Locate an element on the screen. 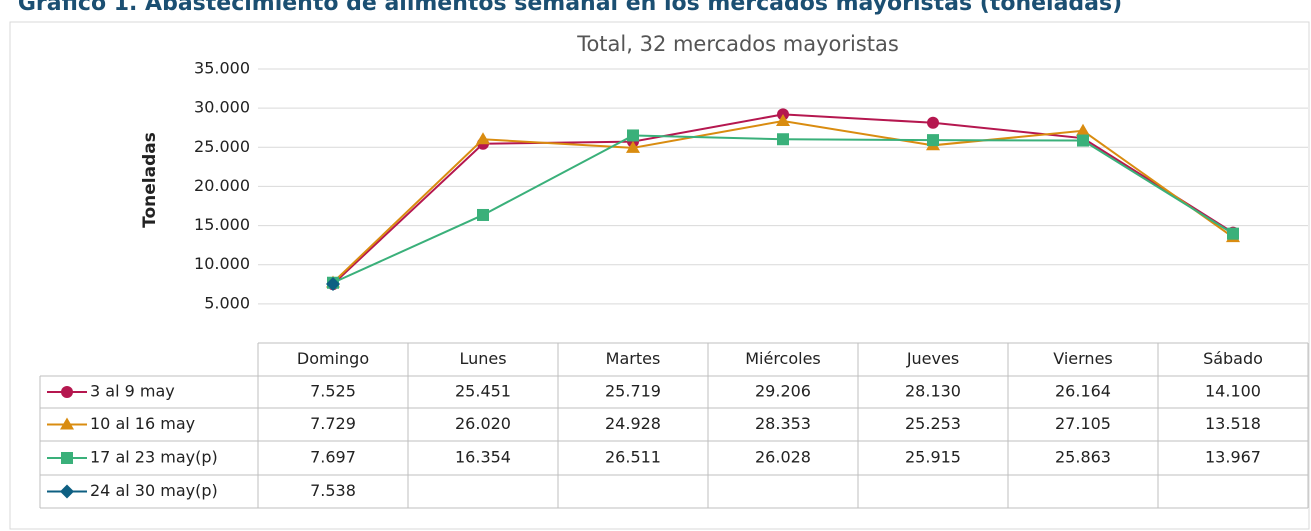 This screenshot has height=531, width=1311. y-tick-label: 15.000 is located at coordinates (222, 224).